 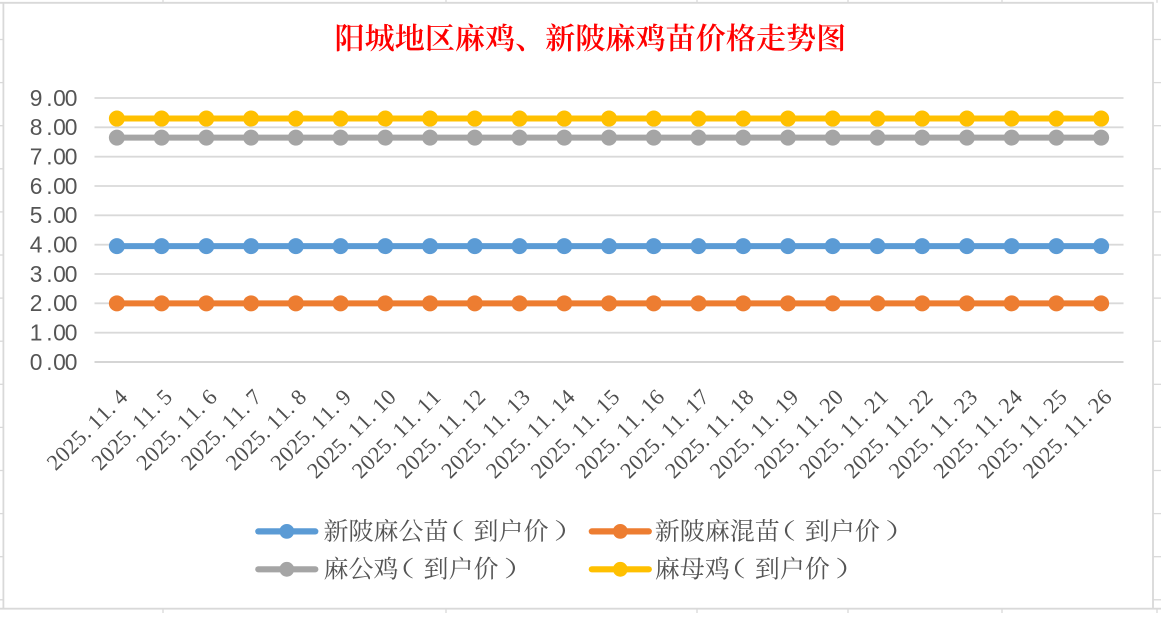 What do you see at coordinates (54, 244) in the screenshot?
I see `svg-text: 4.00` at bounding box center [54, 244].